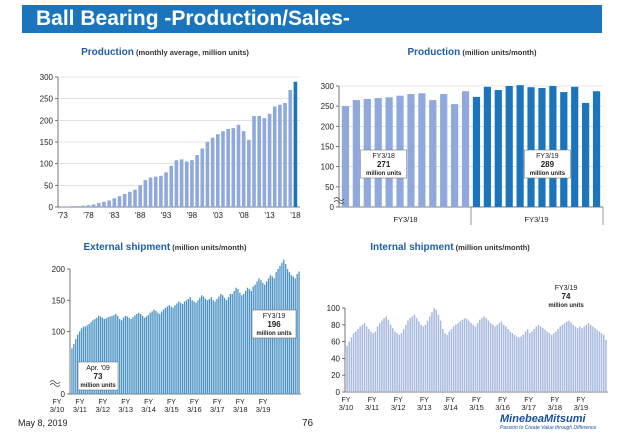  What do you see at coordinates (328, 106) in the screenshot?
I see `y-tick-label: 250` at bounding box center [328, 106].